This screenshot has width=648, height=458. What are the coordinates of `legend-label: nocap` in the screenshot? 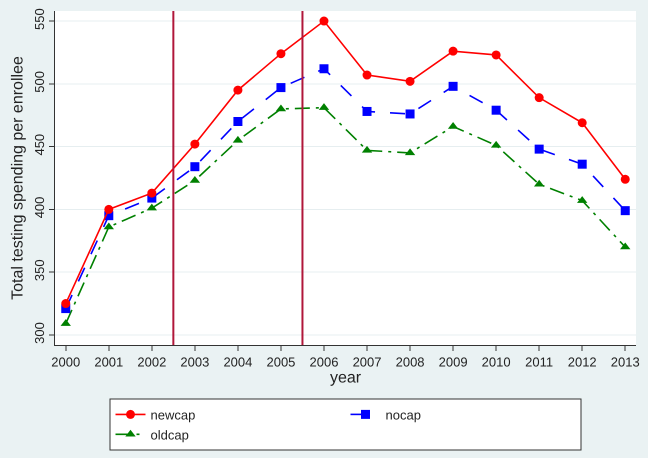 It's located at (403, 414).